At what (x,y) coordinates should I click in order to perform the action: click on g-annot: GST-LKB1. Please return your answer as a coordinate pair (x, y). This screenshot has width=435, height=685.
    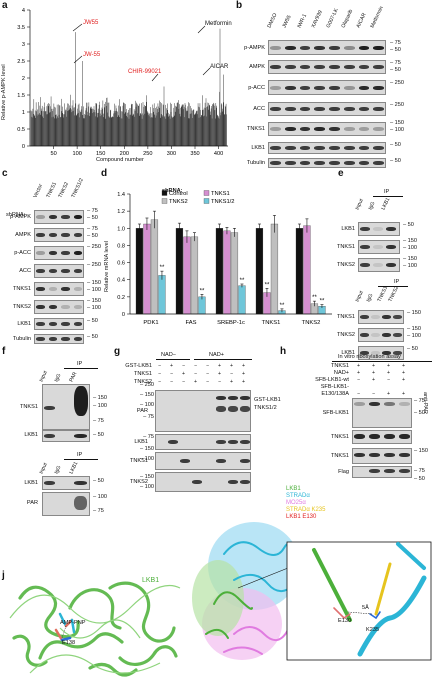
    Looking at the image, I should click on (267, 400).